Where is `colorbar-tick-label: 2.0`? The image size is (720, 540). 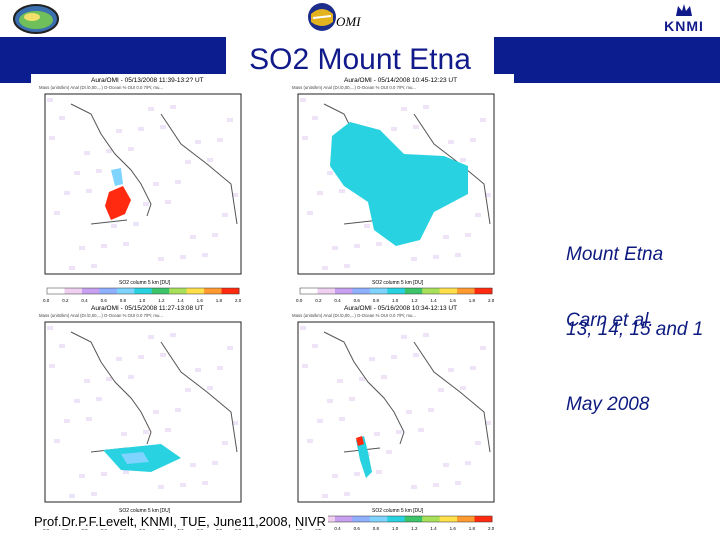 colorbar-tick-label: 2.0 is located at coordinates (491, 528).